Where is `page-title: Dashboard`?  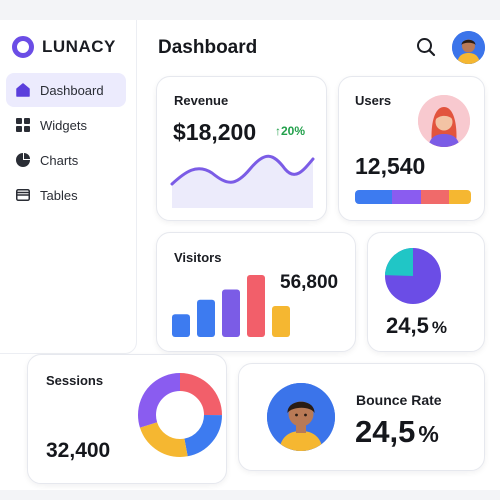
page-title: Dashboard is located at coordinates (208, 47).